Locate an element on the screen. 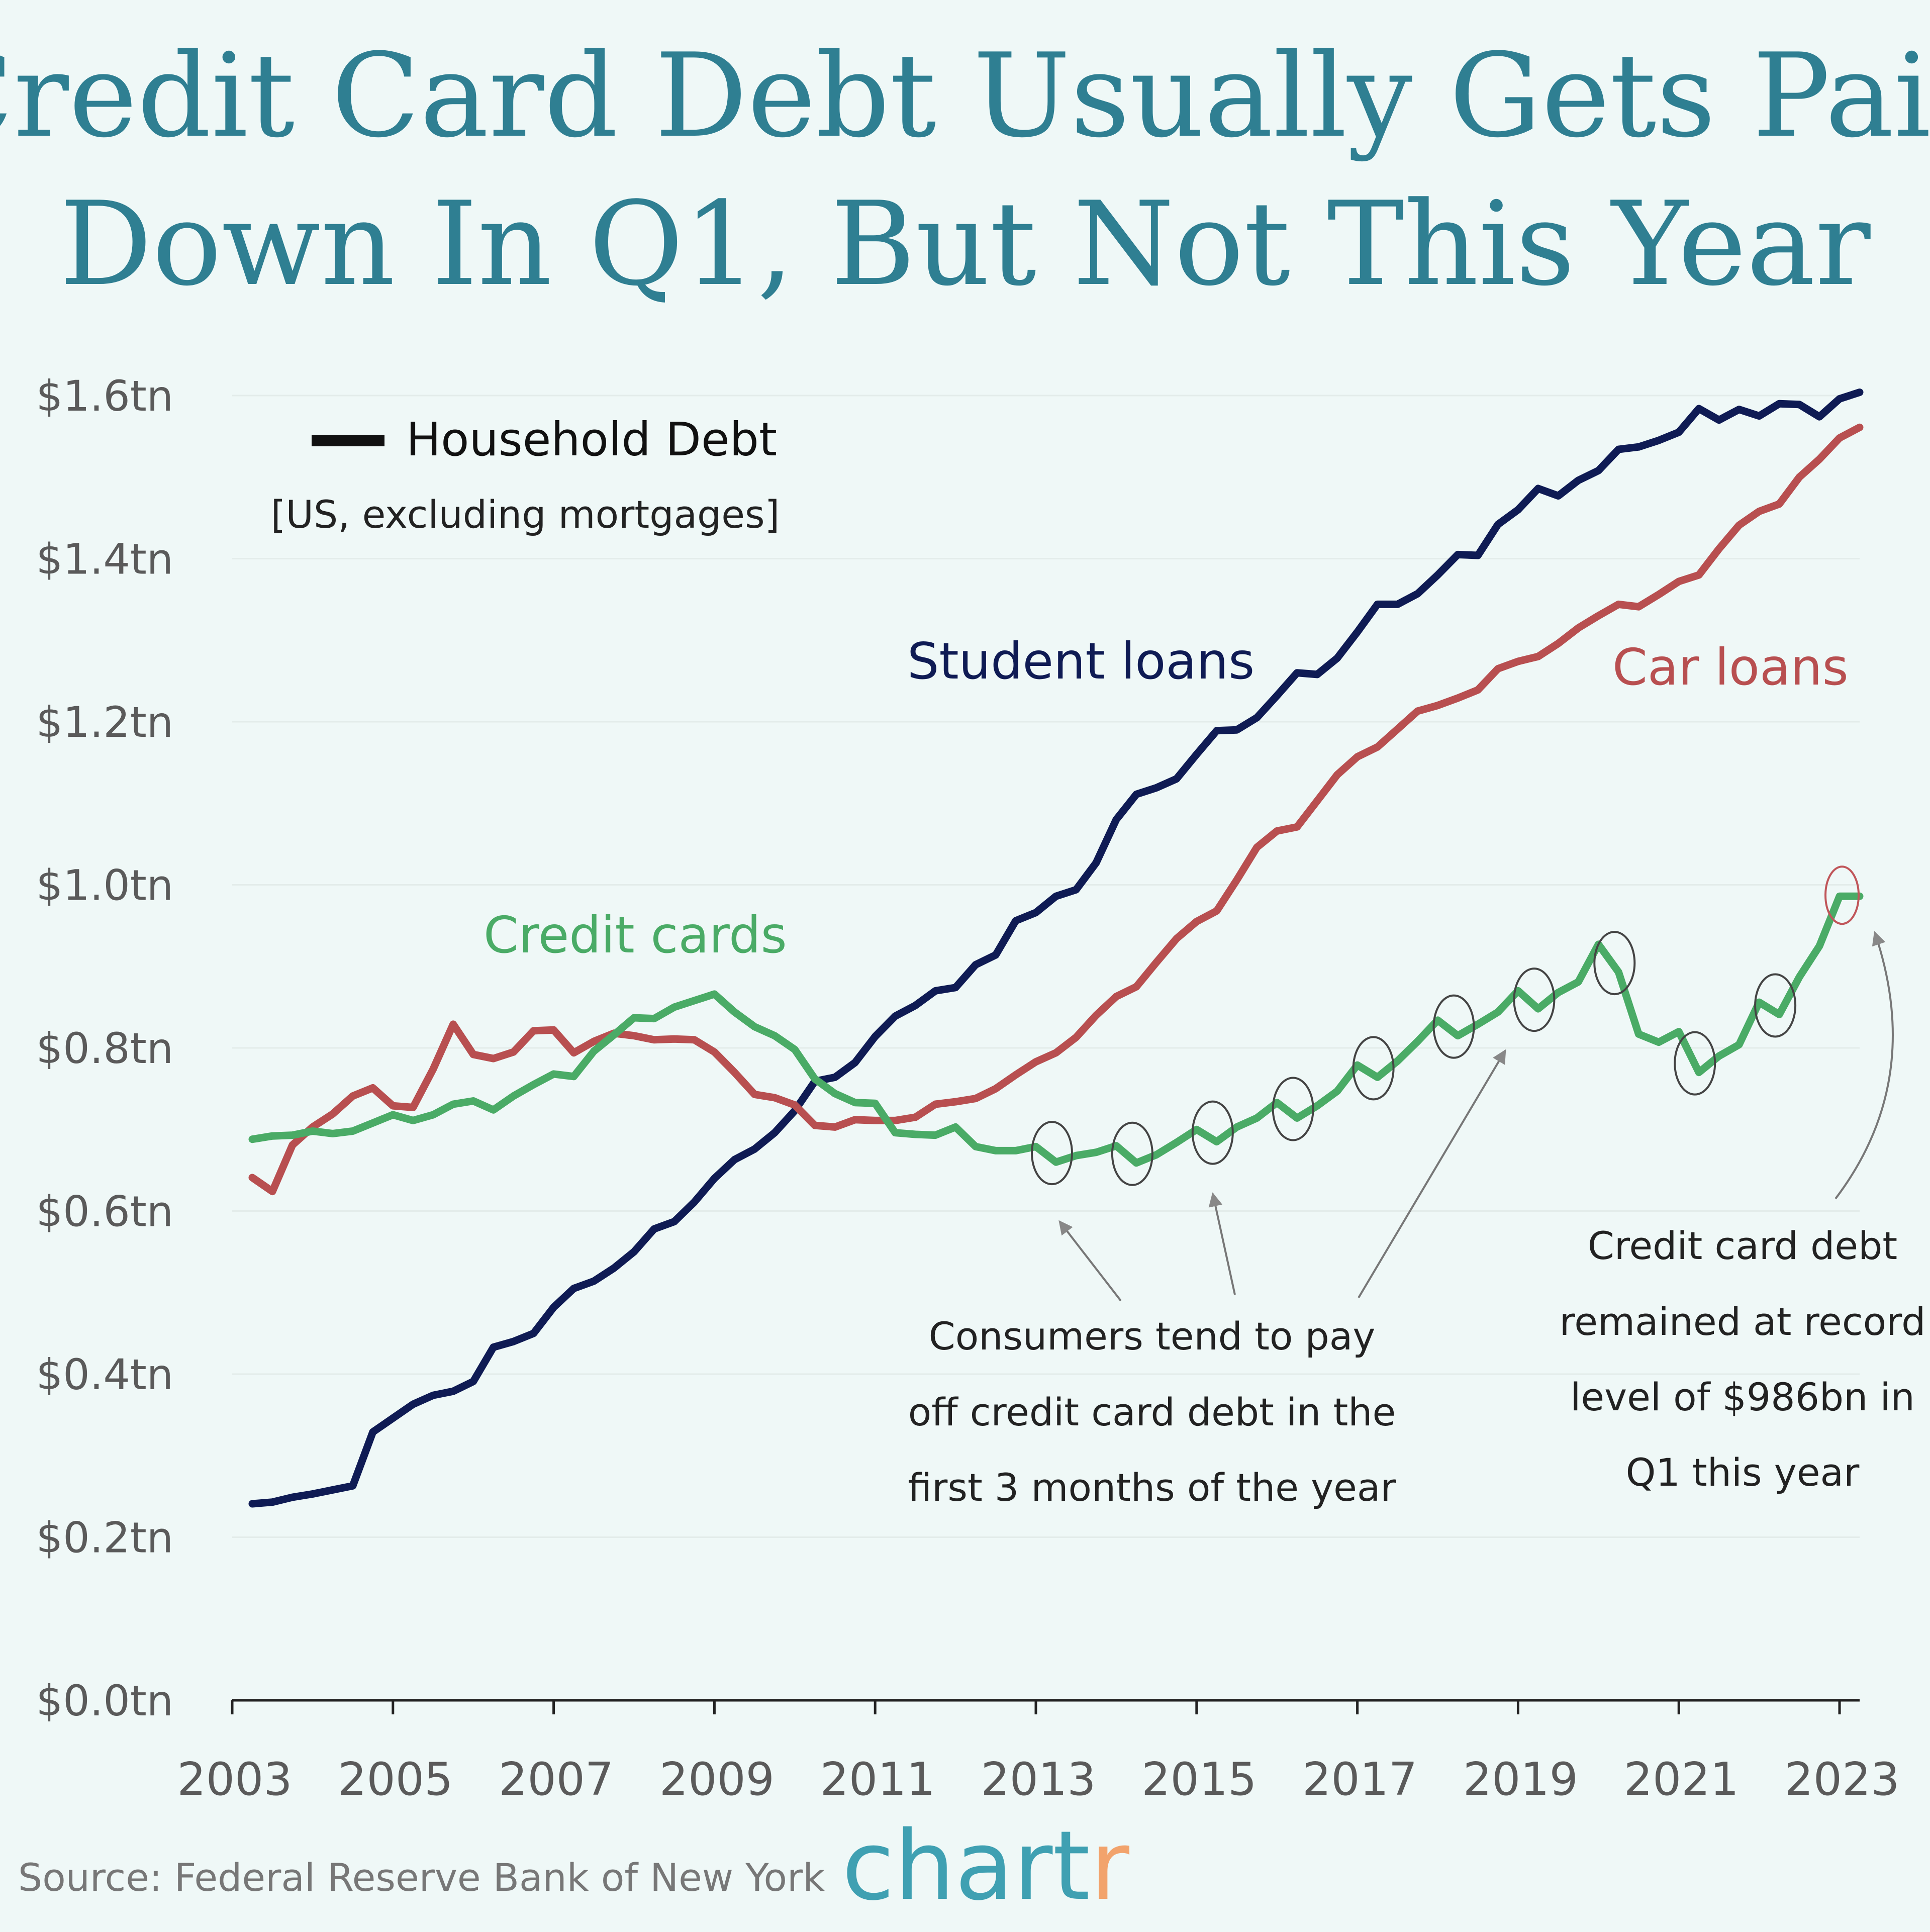 Image resolution: width=1930 pixels, height=1932 pixels. y-tick-label: $0.2tn is located at coordinates (104, 1538).